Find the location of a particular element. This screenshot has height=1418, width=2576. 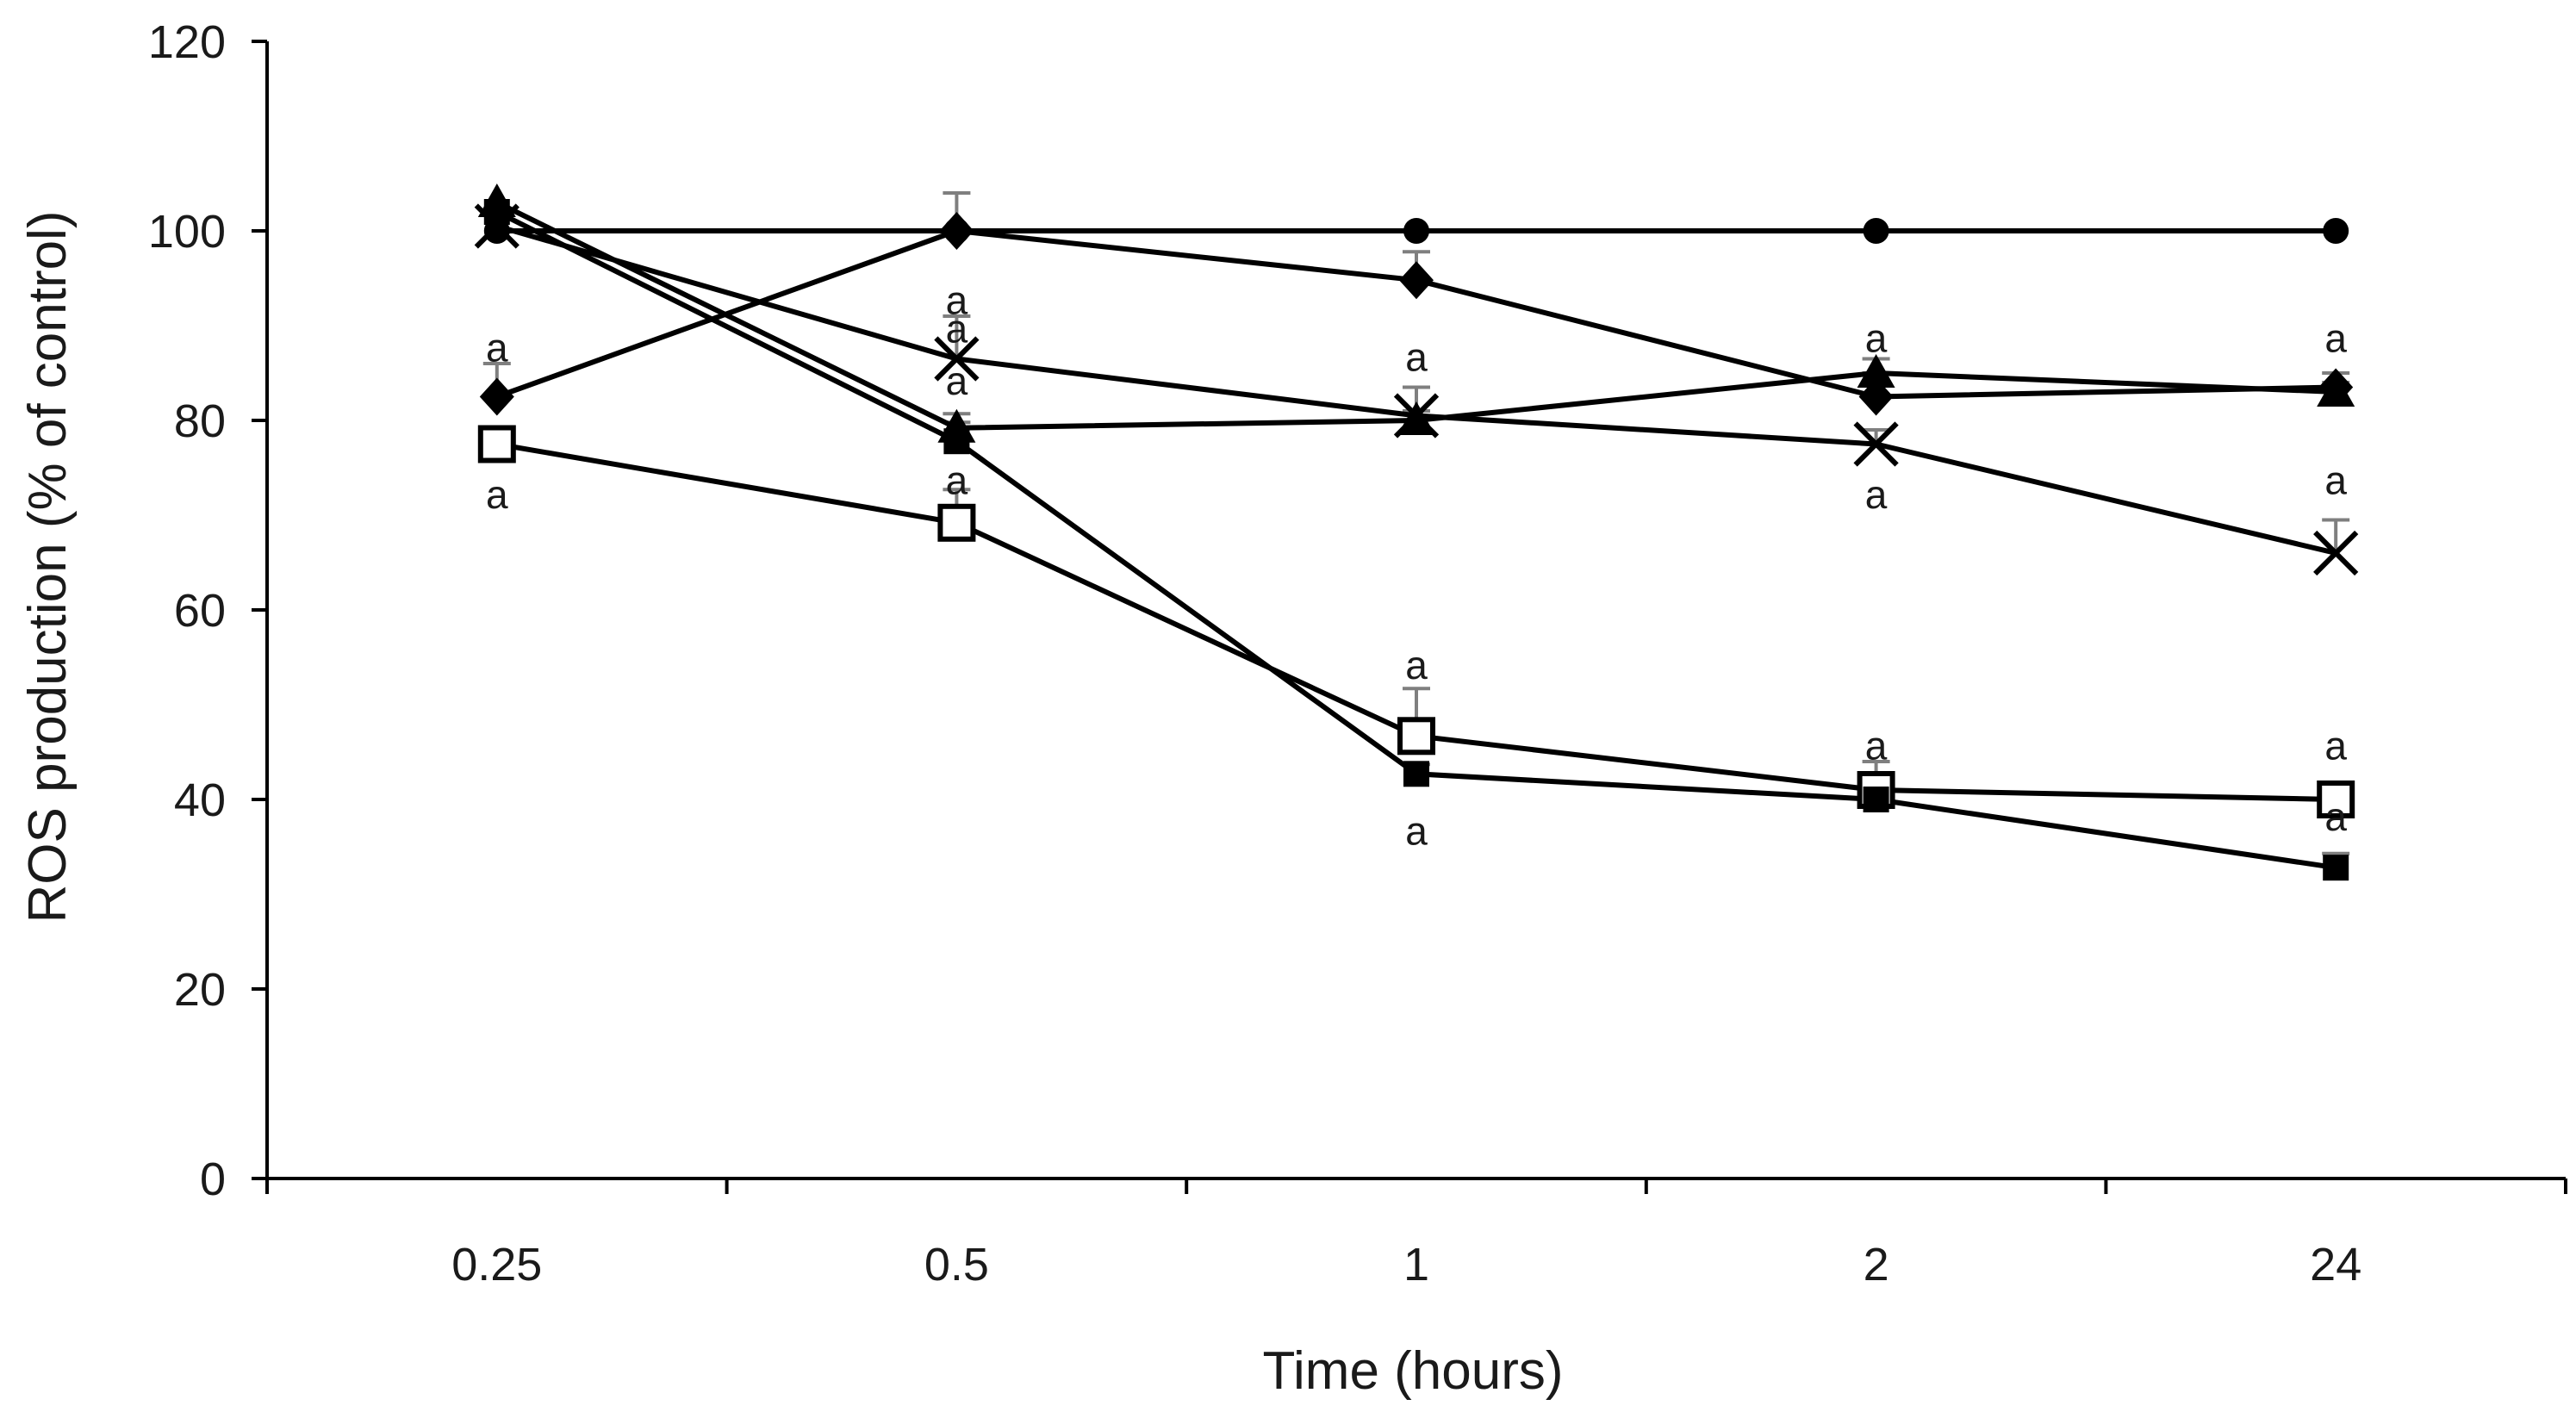

y-tick-label: 120 is located at coordinates (187, 42).